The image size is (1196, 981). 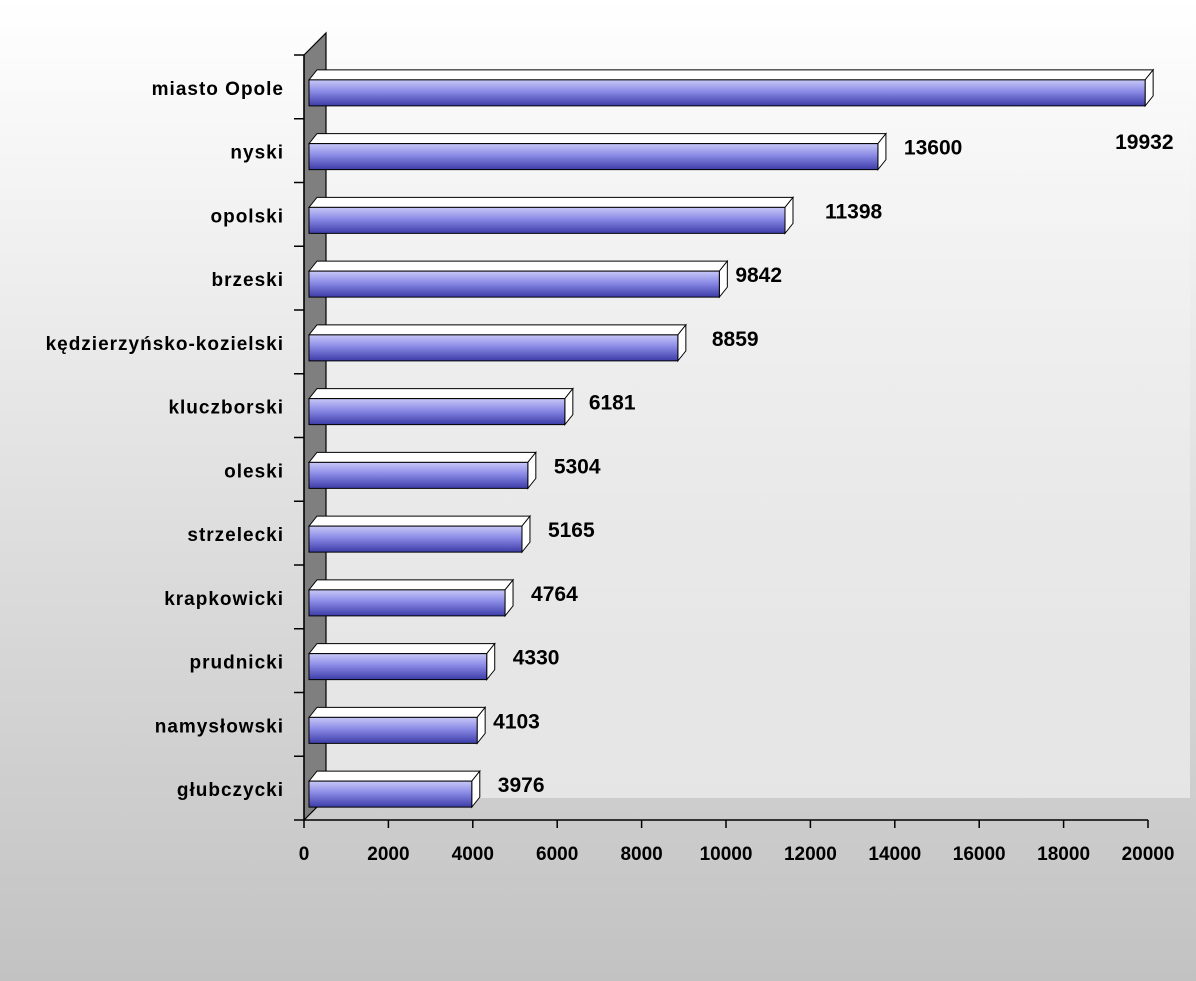 What do you see at coordinates (516, 721) in the screenshot?
I see `value-label: 4103` at bounding box center [516, 721].